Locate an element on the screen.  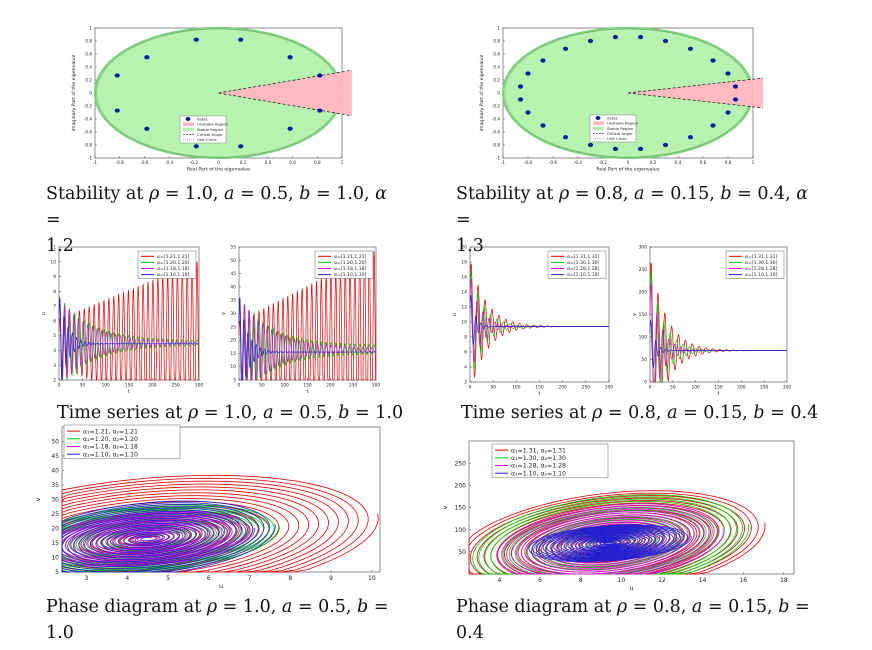
x-tick-label: -0.8 is located at coordinates (120, 162).